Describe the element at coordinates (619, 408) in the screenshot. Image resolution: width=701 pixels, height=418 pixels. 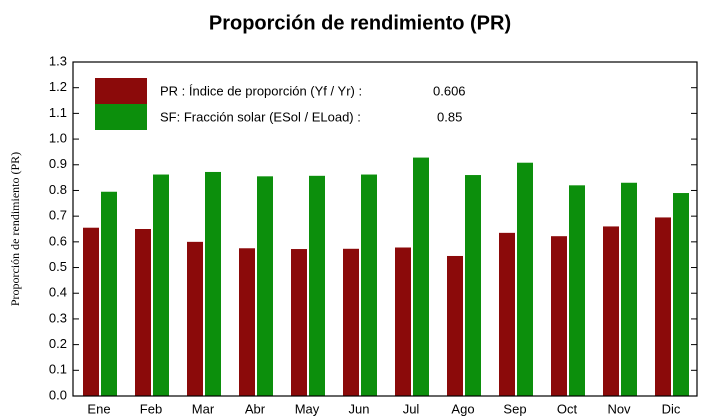
I see `x-tick-label: Nov` at that location.